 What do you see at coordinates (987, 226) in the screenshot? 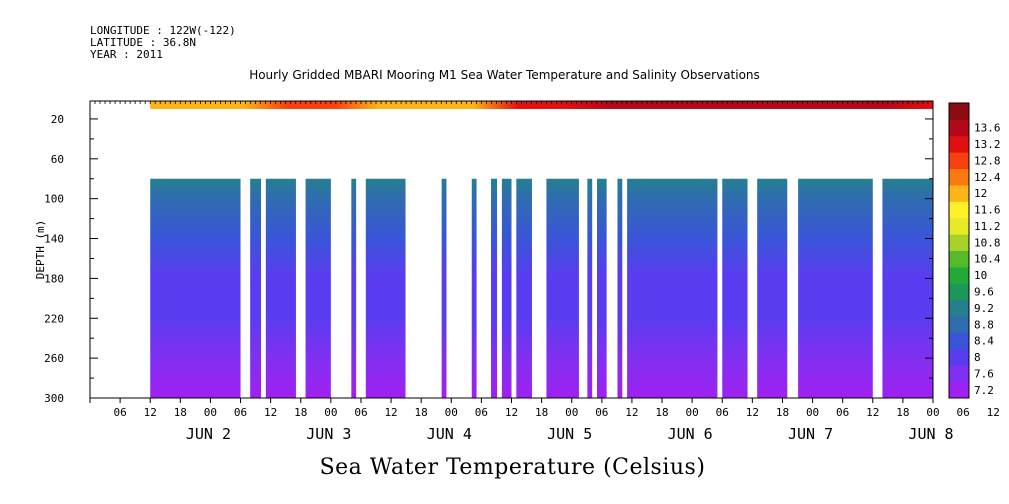
I see `colorbar-label: 11.2` at bounding box center [987, 226].